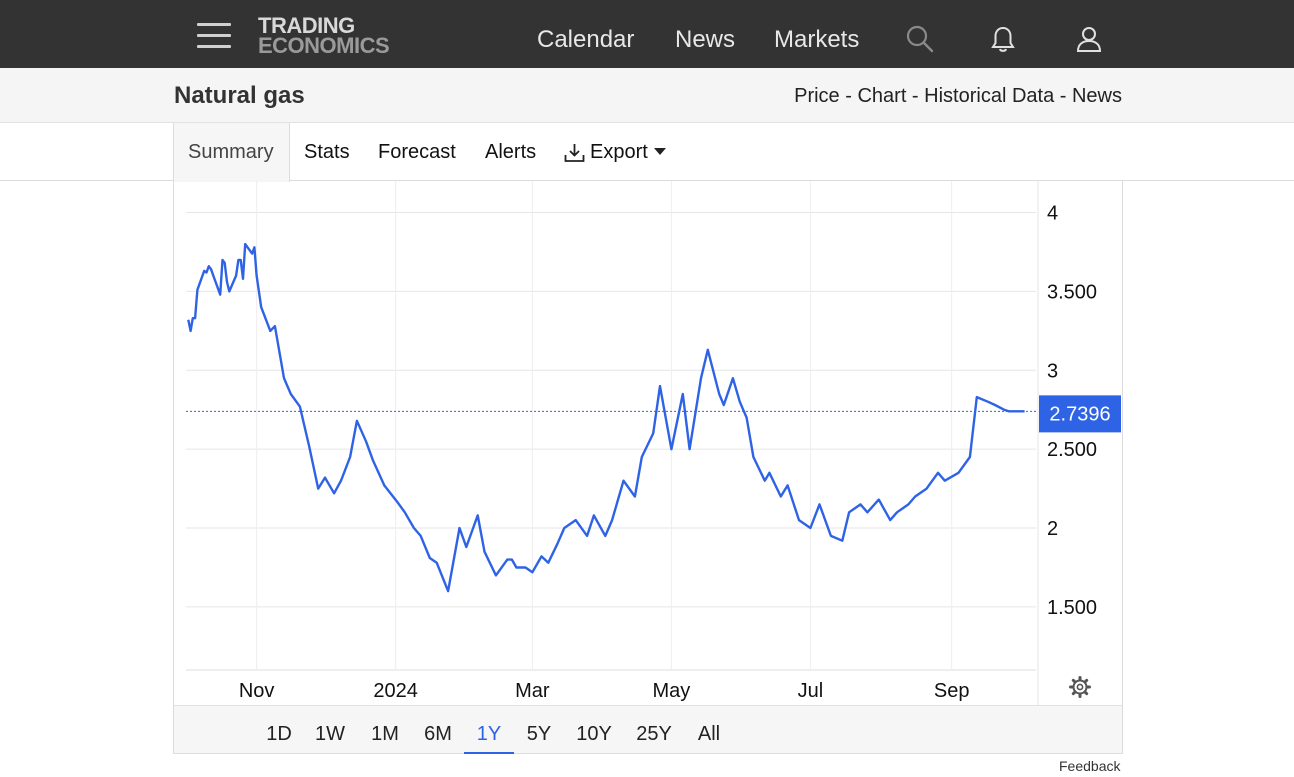 This screenshot has width=1294, height=777. I want to click on tab-bar: Summary Stats Forecast Alerts Export, so click(647, 152).